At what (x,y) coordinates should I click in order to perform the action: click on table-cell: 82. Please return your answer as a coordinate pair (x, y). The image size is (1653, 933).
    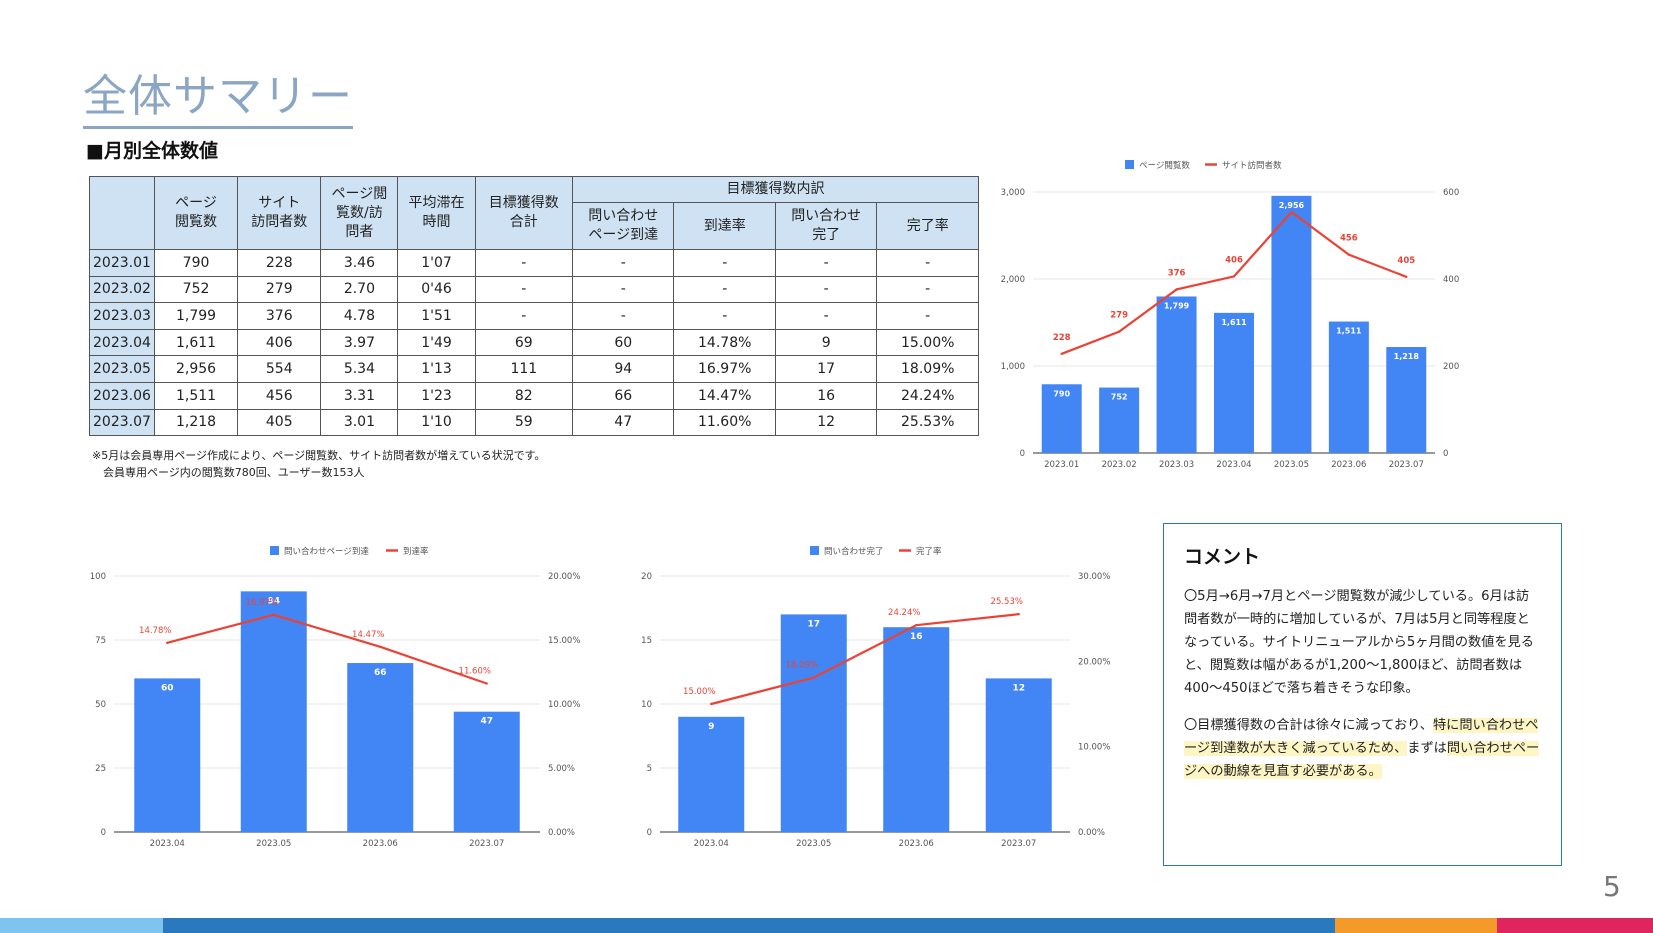
    Looking at the image, I should click on (524, 395).